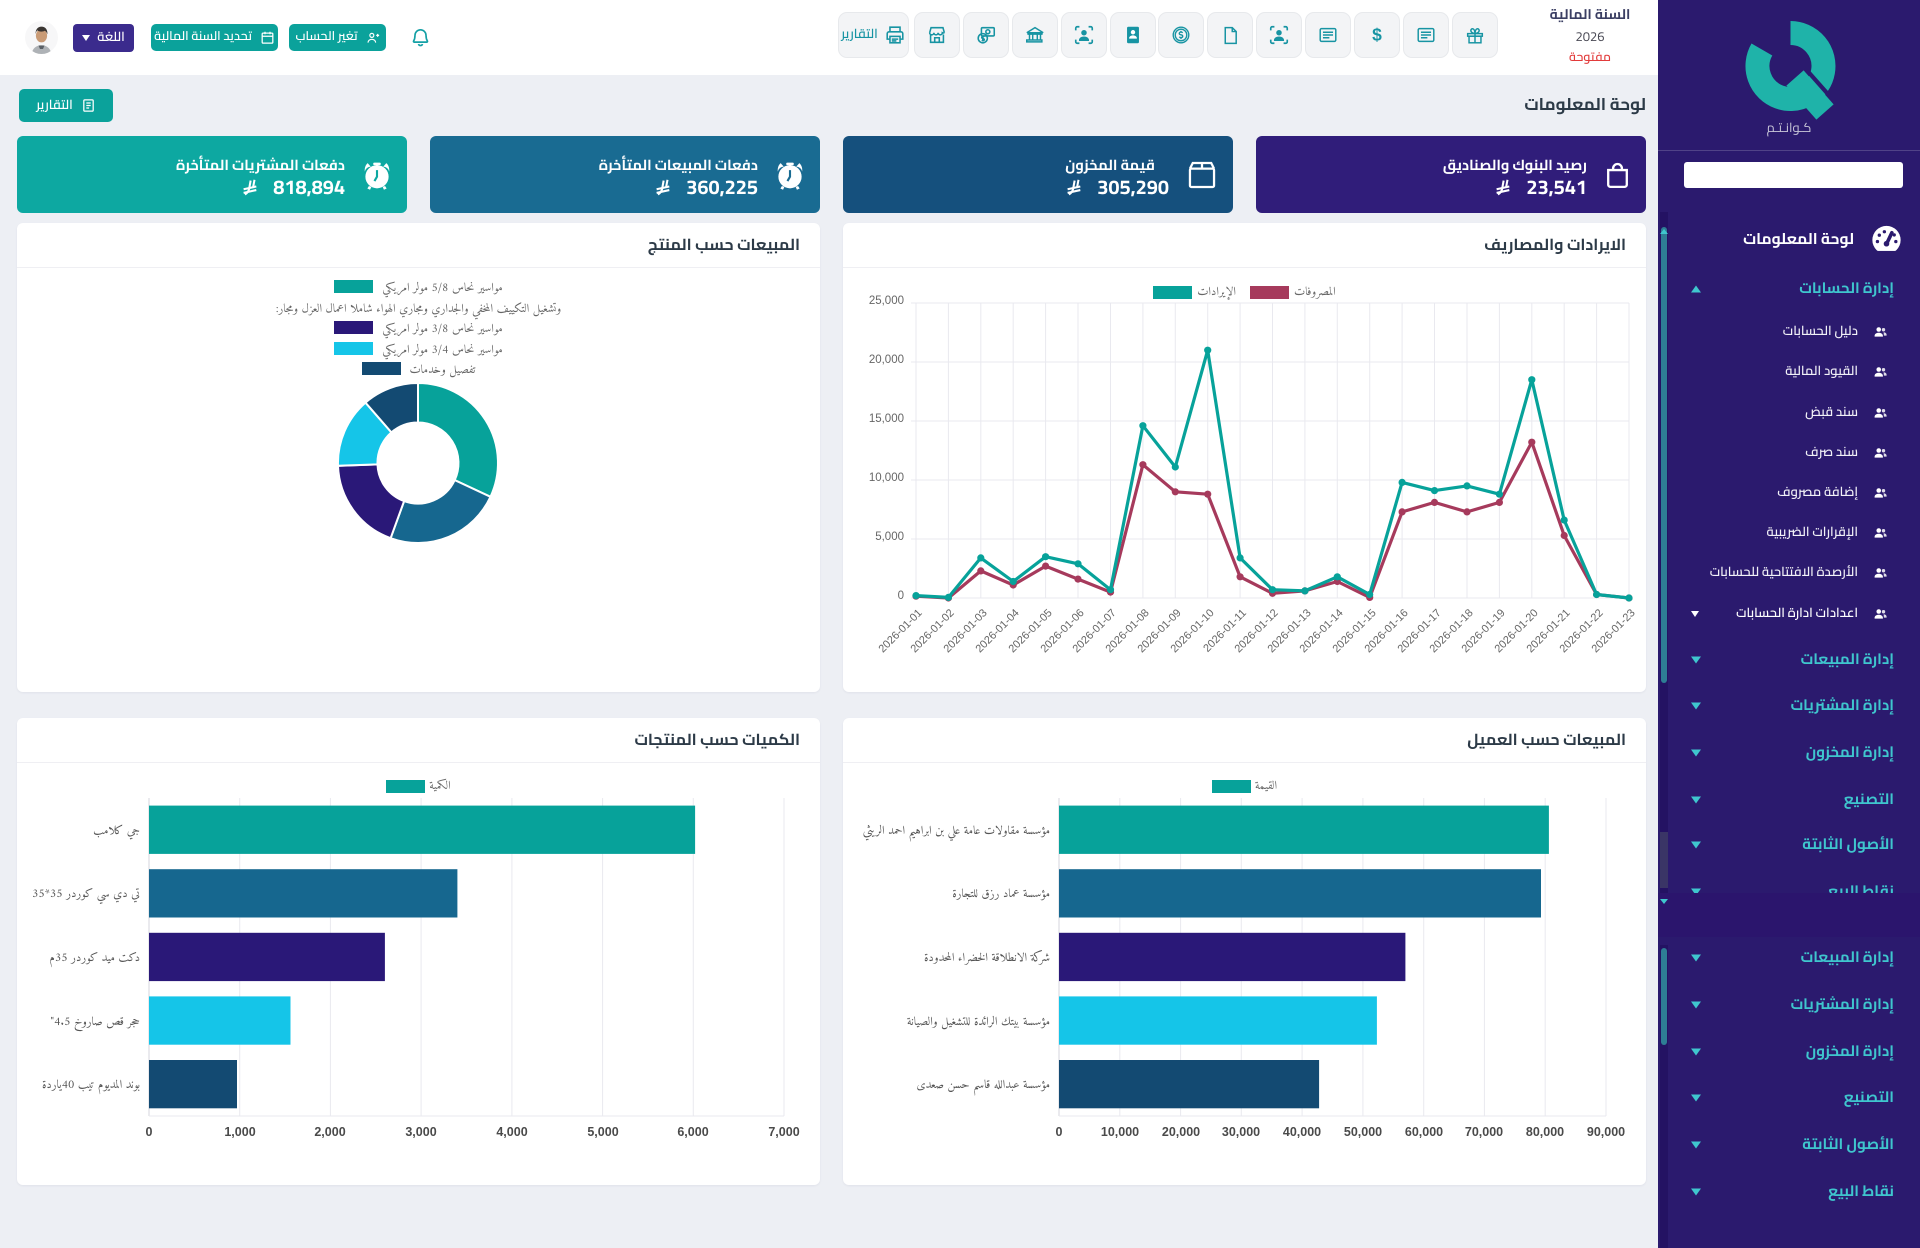 The image size is (1920, 1248). I want to click on svg-text: كـوانـتـم, so click(1789, 128).